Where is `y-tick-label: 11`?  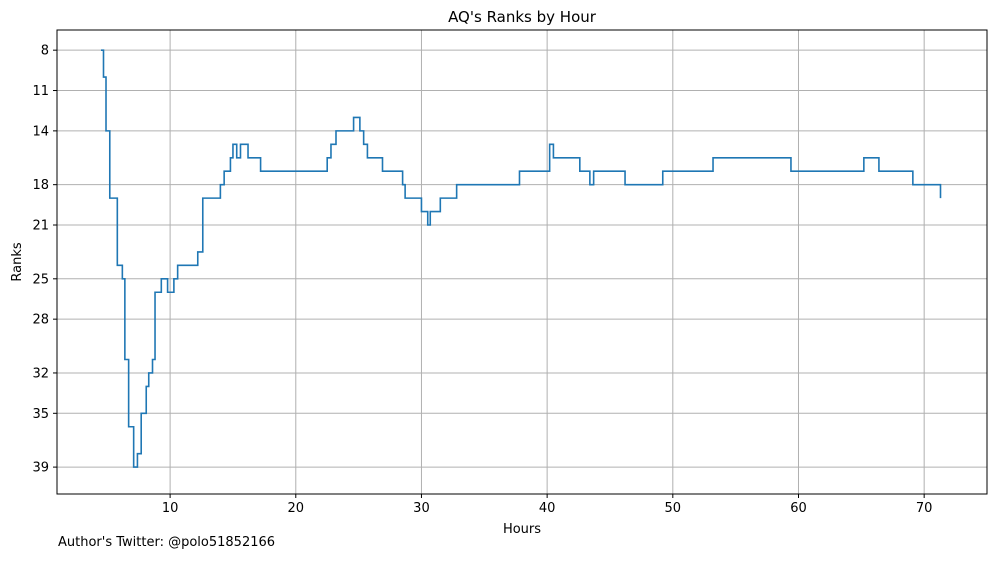
y-tick-label: 11 is located at coordinates (40, 91).